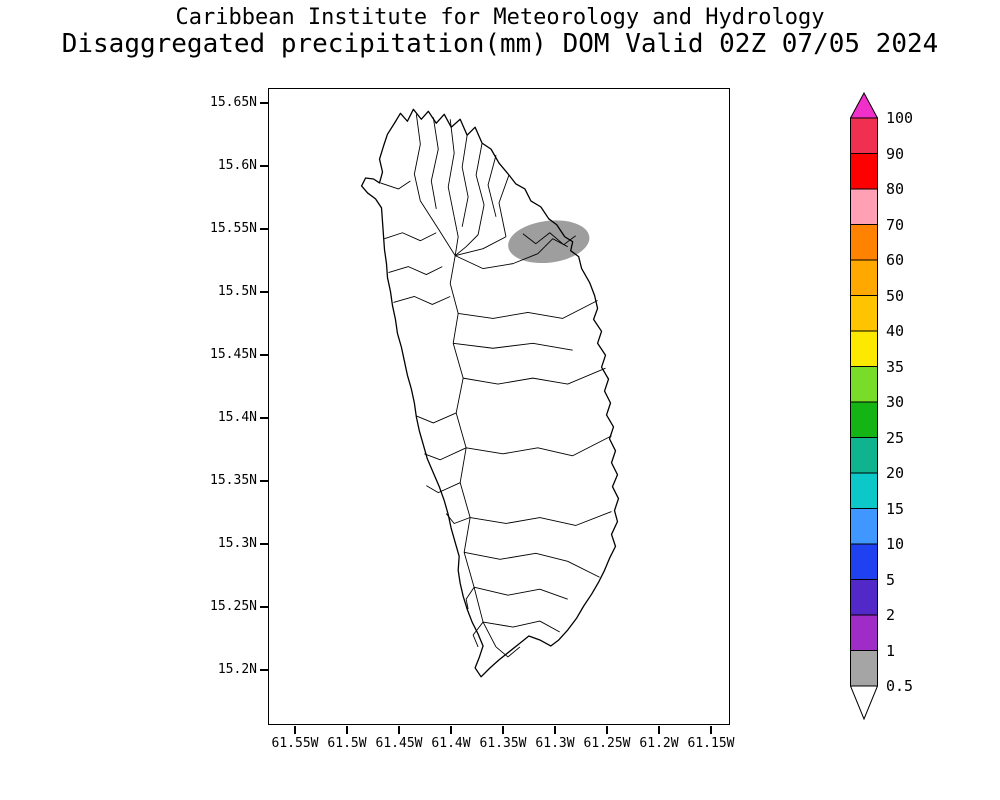 The width and height of the screenshot is (1000, 800). I want to click on y-axis-label: 15.55N, so click(233, 228).